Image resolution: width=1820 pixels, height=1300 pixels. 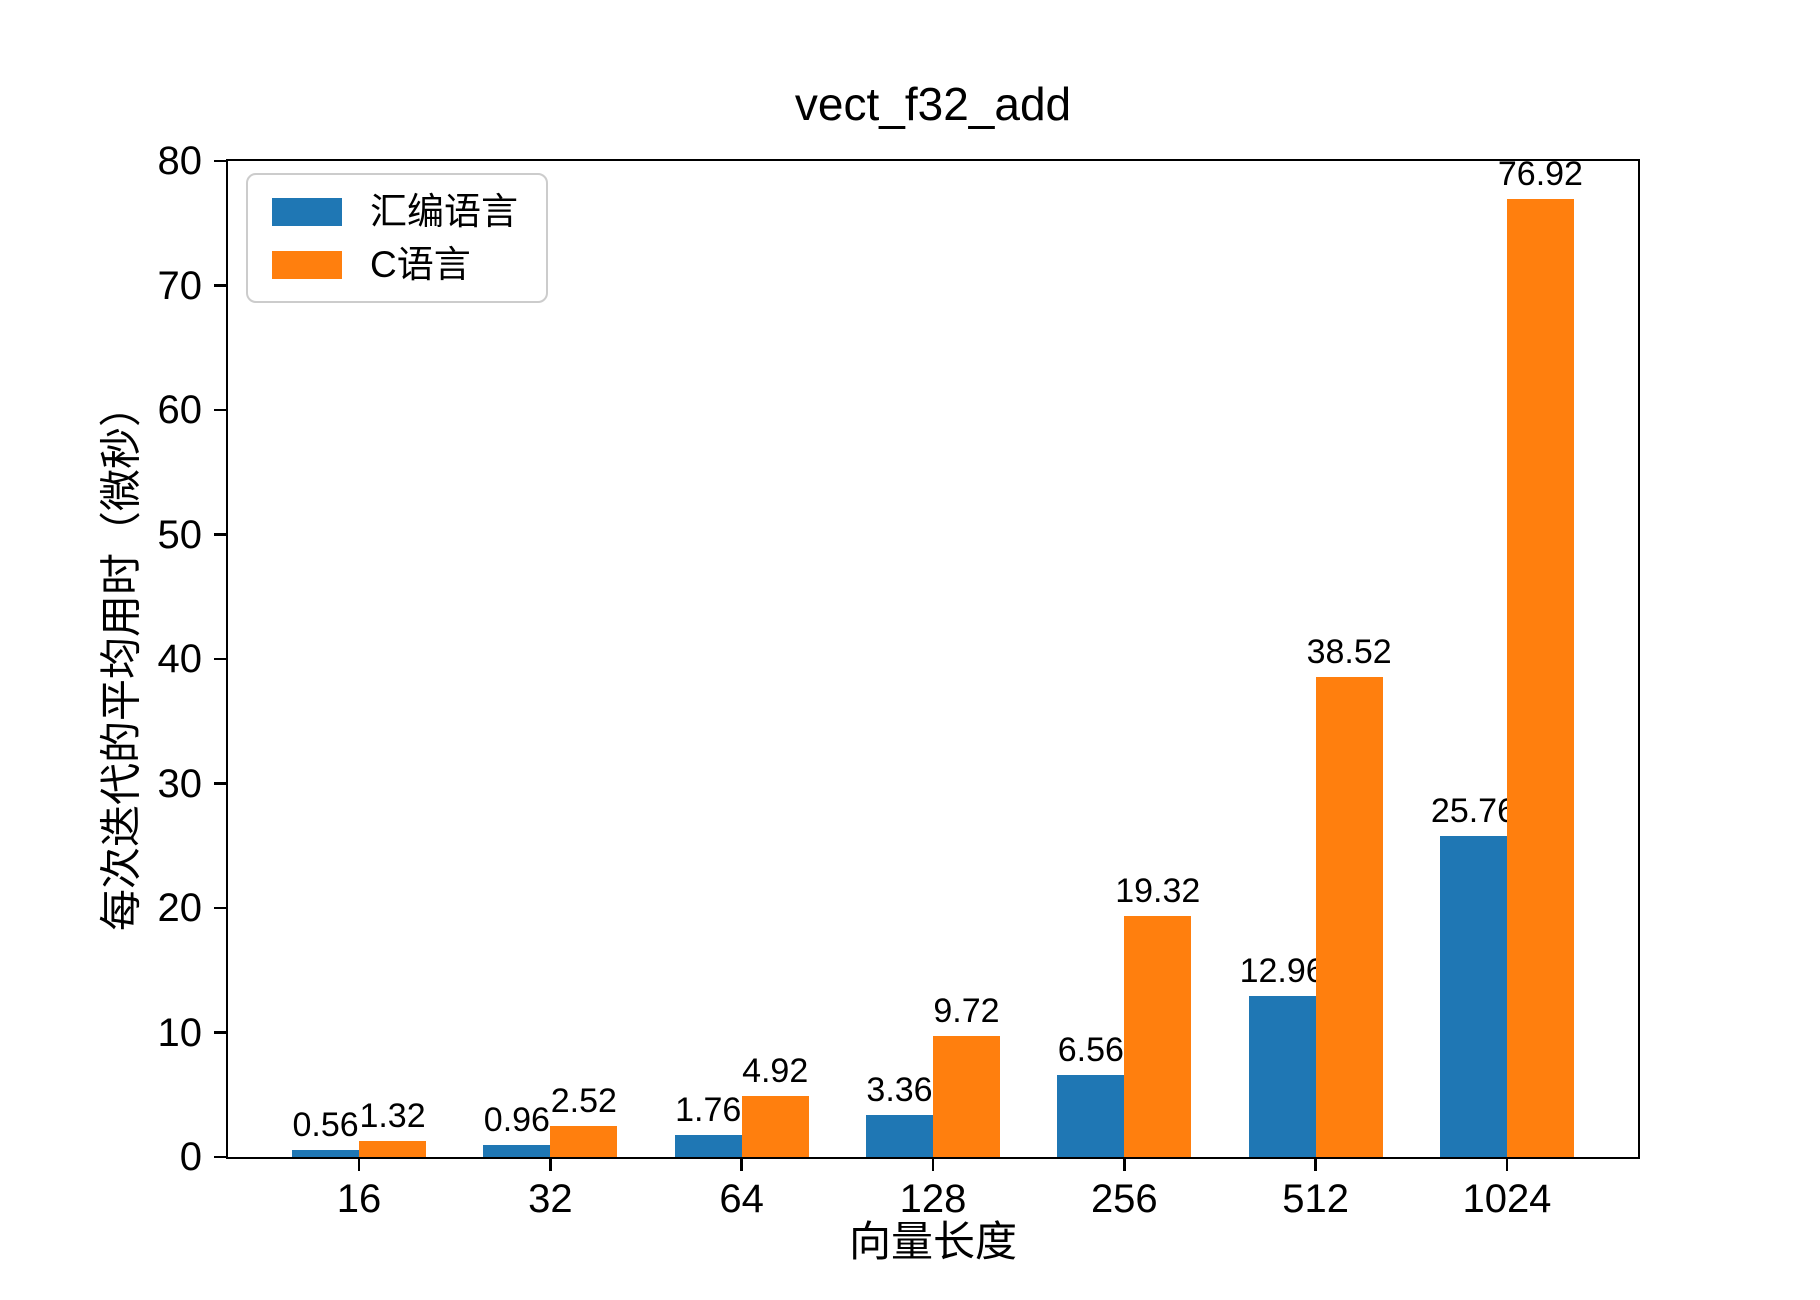 What do you see at coordinates (1090, 1050) in the screenshot?
I see `bar-value-label: 6.56` at bounding box center [1090, 1050].